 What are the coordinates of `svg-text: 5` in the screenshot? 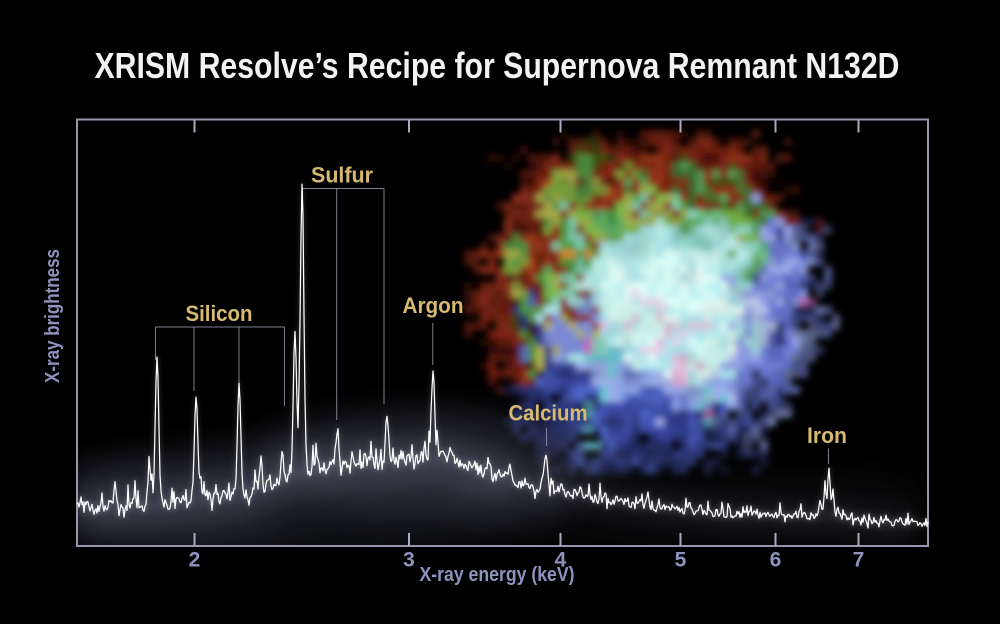 It's located at (681, 560).